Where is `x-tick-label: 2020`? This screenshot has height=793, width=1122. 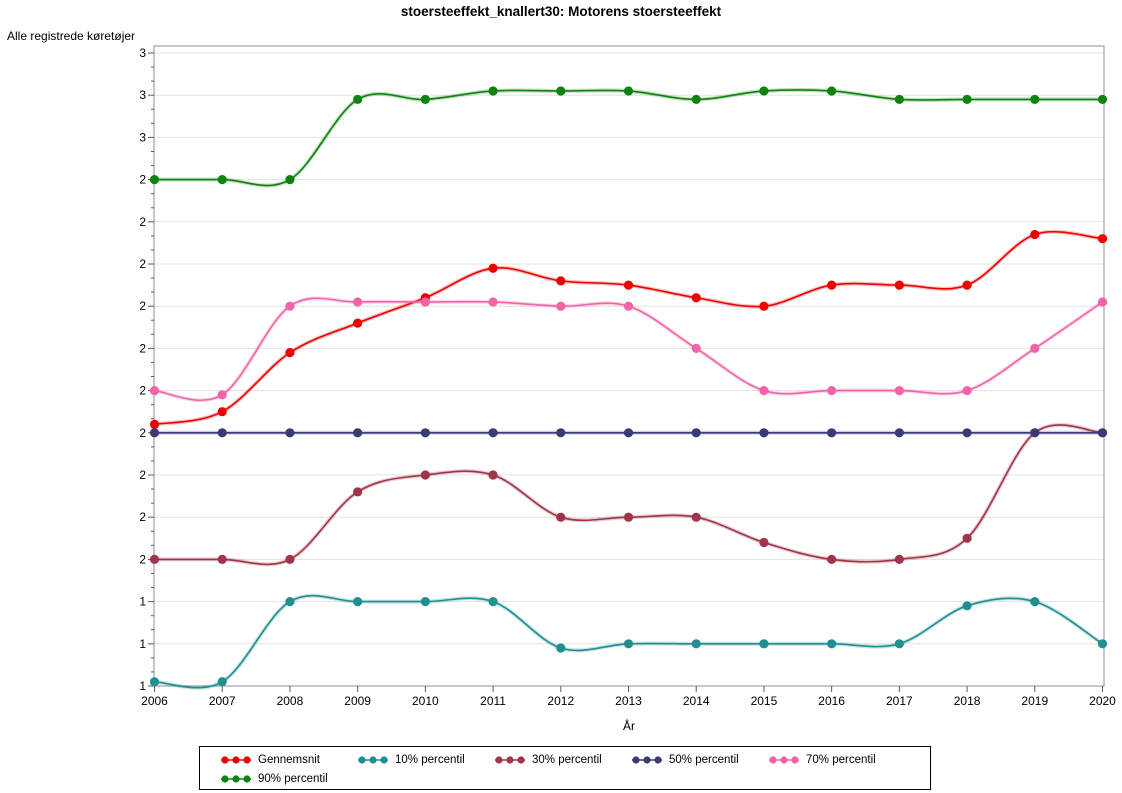
x-tick-label: 2020 is located at coordinates (1102, 701).